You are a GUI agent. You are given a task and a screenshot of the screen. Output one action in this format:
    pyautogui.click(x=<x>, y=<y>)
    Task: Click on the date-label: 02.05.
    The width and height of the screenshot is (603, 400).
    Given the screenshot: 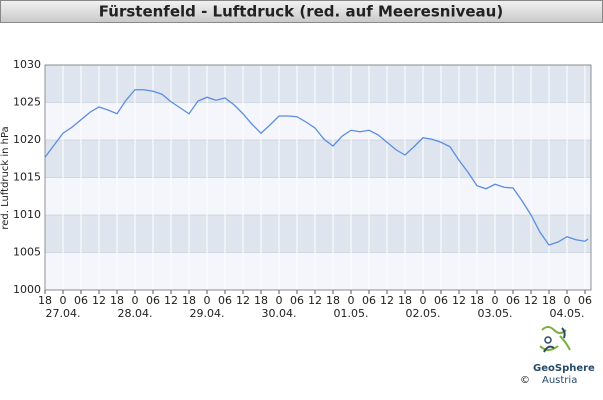 What is the action you would take?
    pyautogui.click(x=423, y=313)
    